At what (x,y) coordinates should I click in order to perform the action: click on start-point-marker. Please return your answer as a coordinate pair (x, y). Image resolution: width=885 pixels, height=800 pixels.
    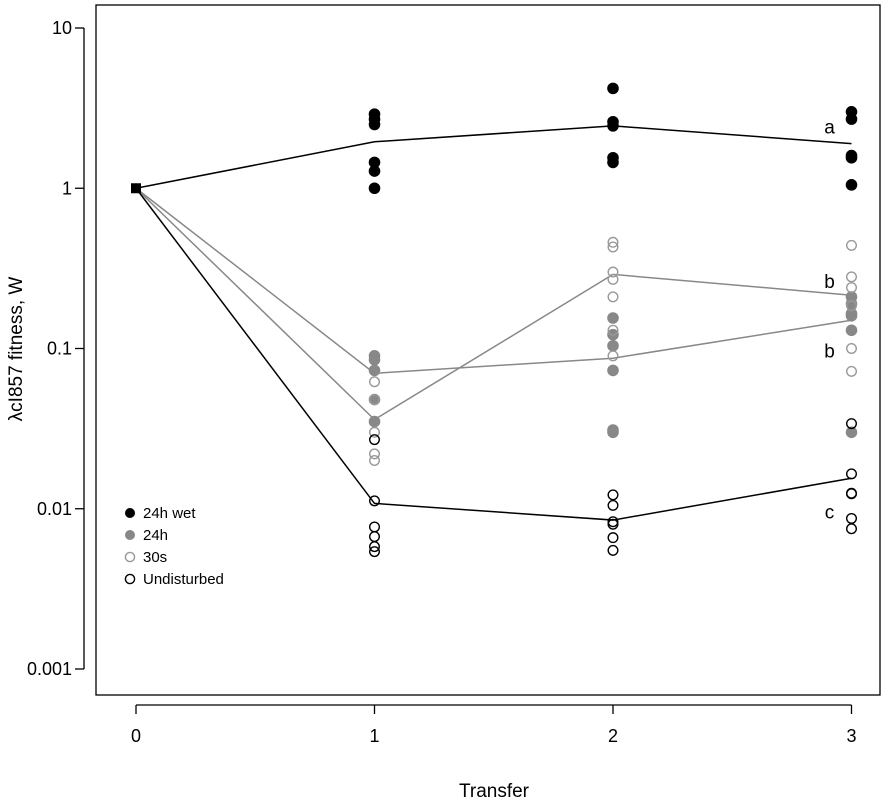
    Looking at the image, I should click on (136, 188).